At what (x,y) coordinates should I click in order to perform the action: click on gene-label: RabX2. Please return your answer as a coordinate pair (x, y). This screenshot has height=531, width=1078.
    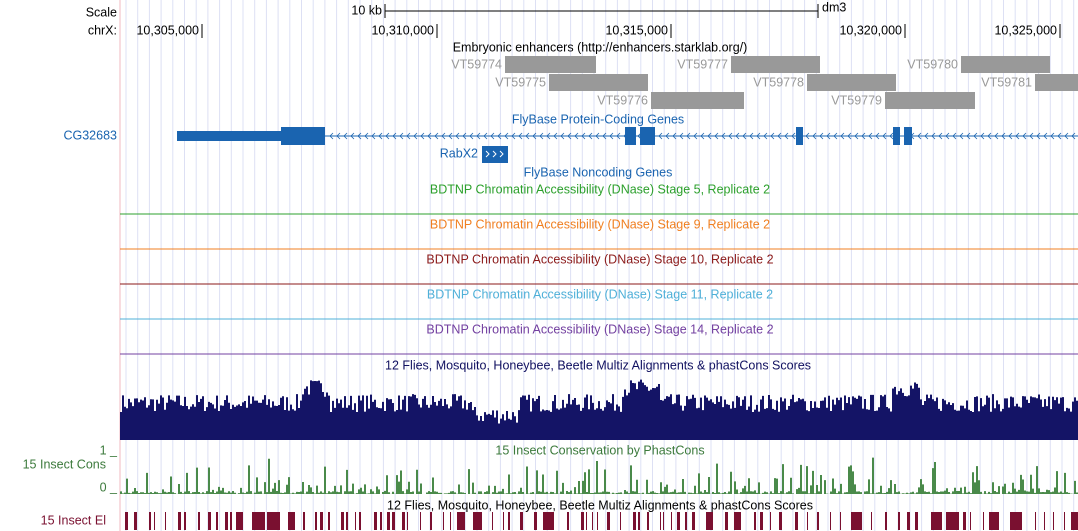
    Looking at the image, I should click on (459, 153).